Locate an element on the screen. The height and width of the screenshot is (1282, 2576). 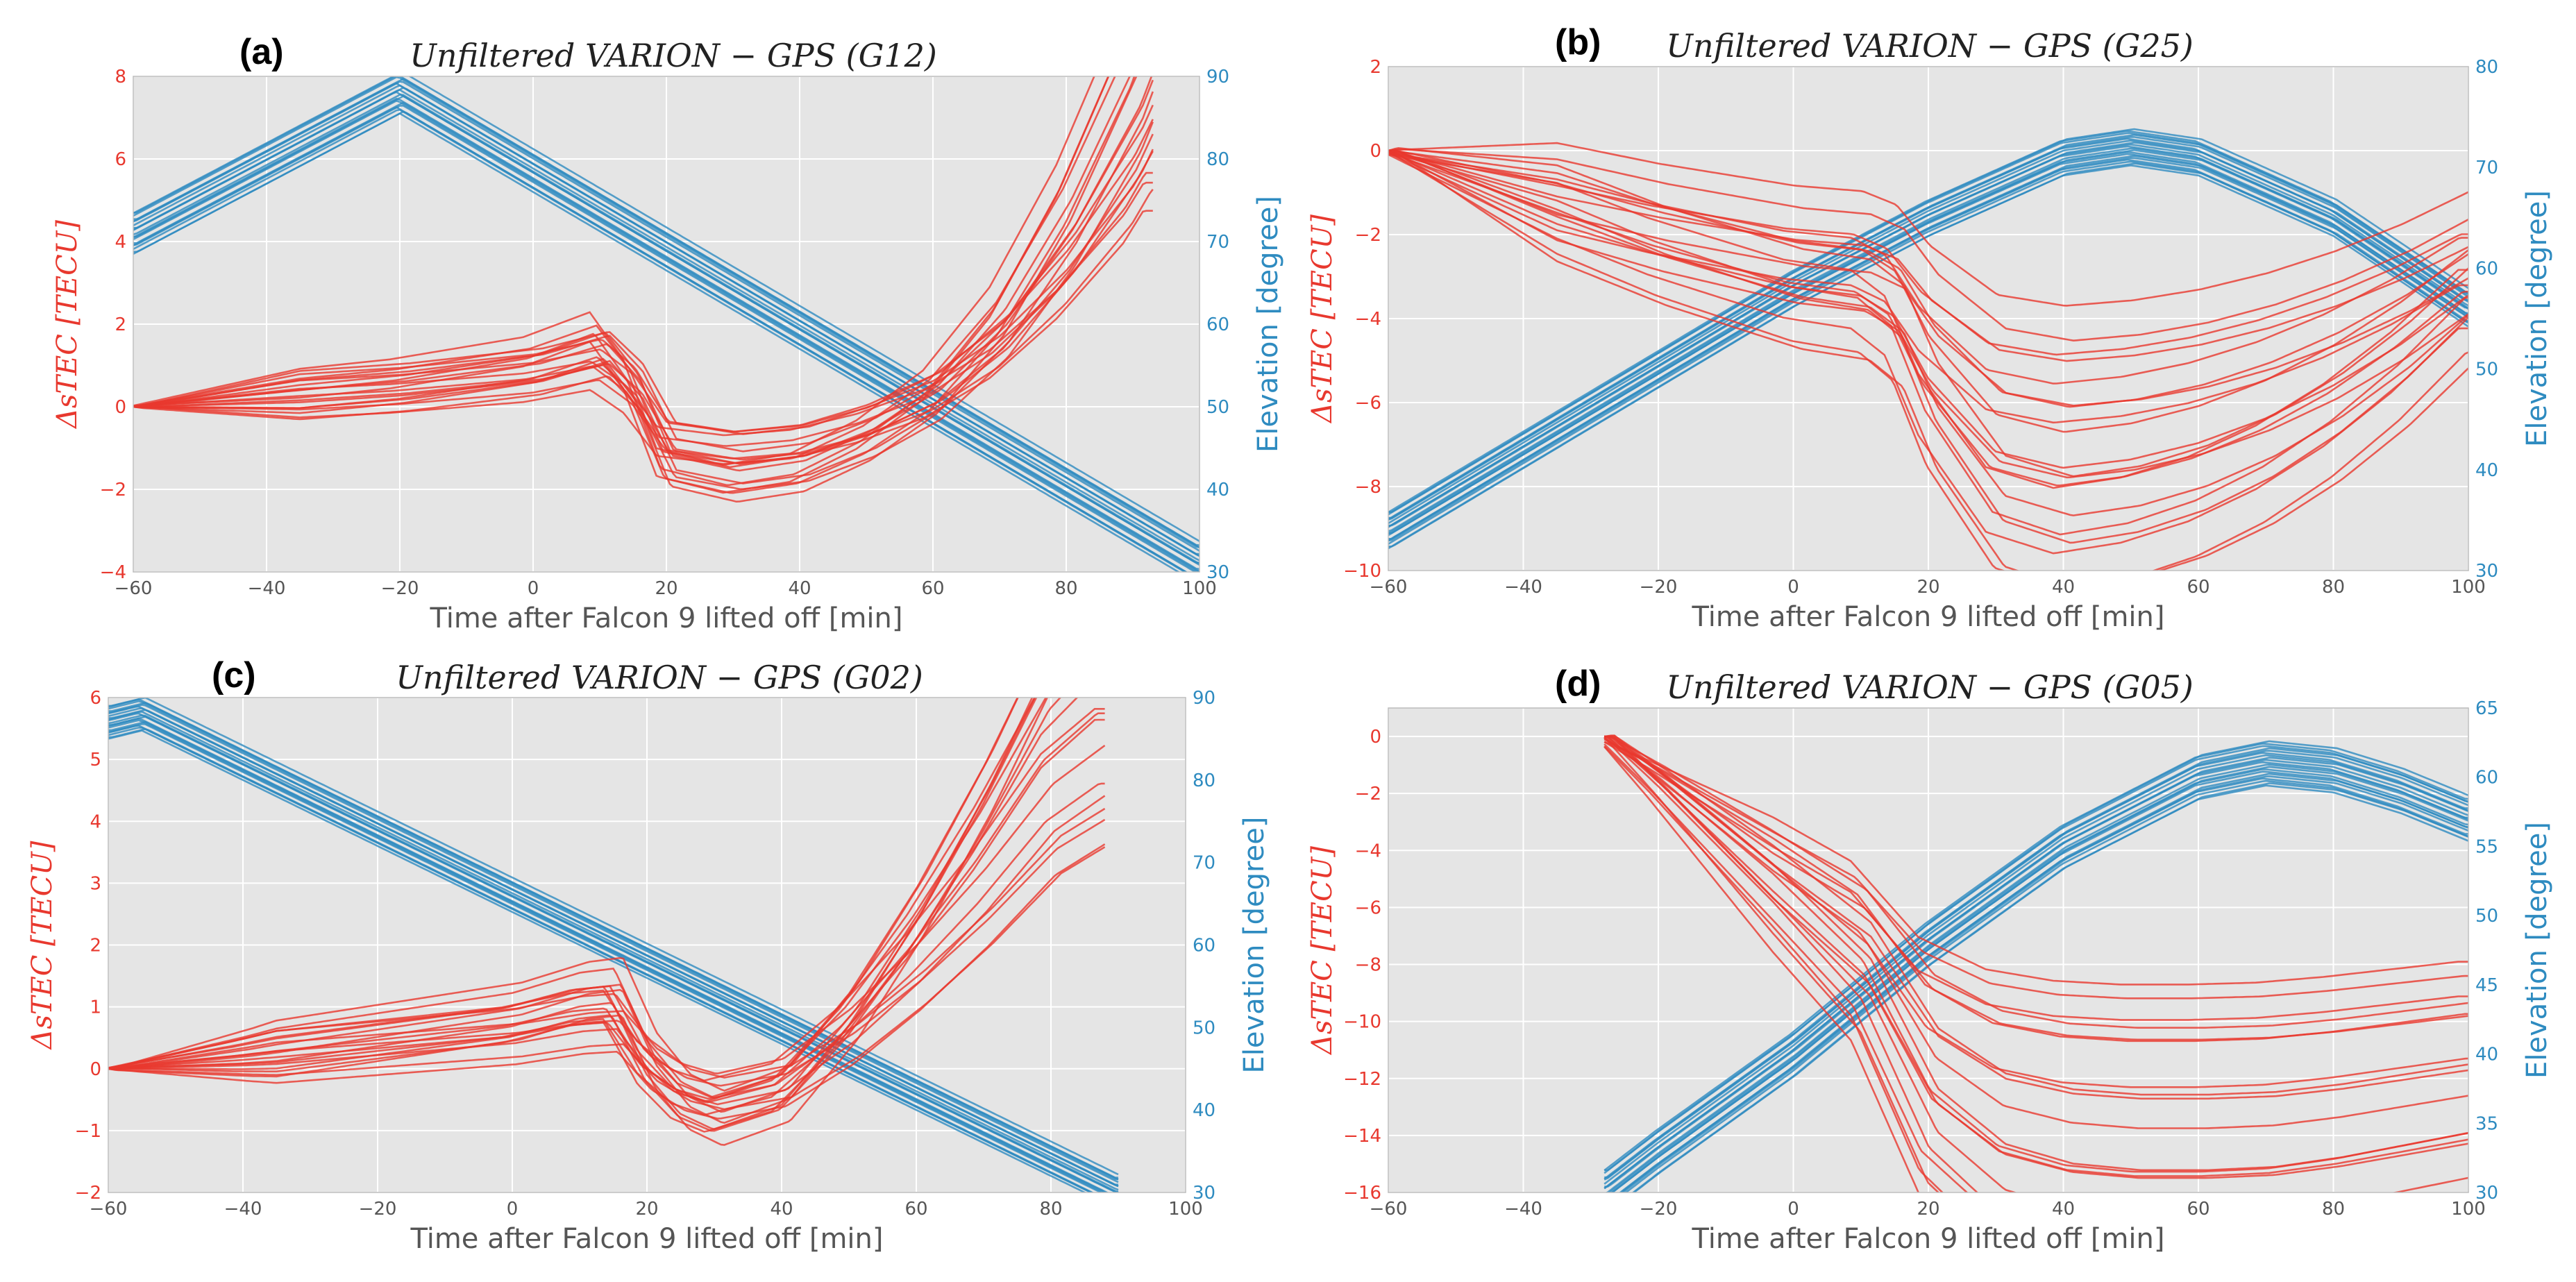
panel-label: (b) is located at coordinates (1578, 42).